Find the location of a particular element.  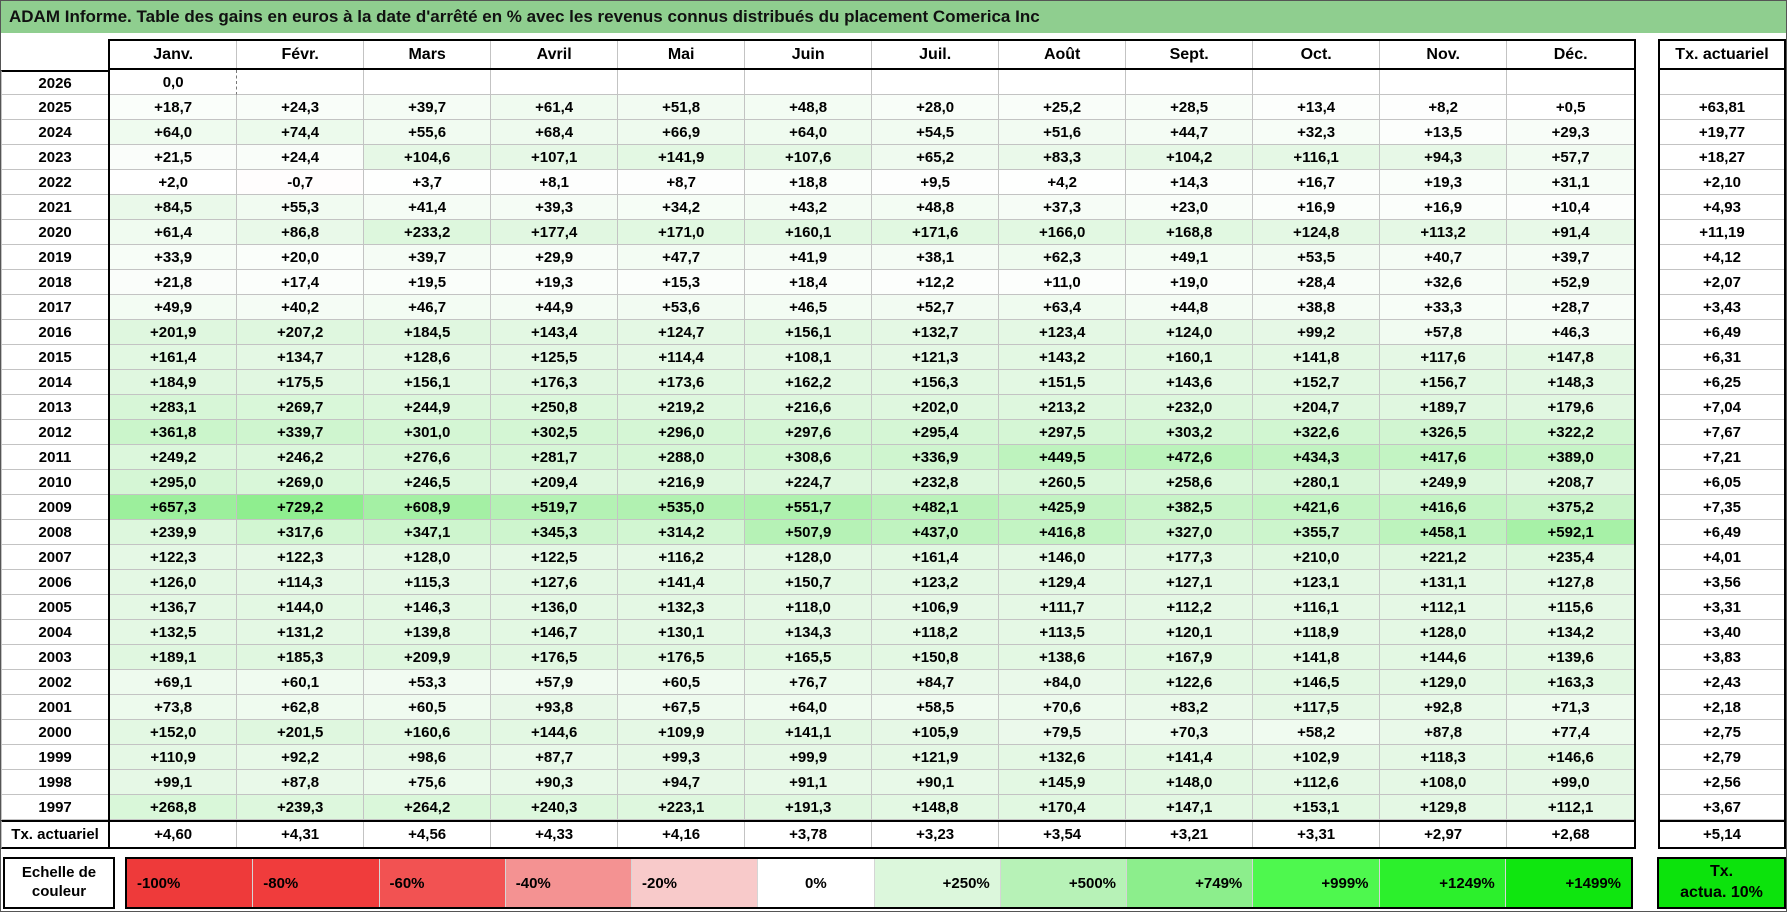

month-header: Avril is located at coordinates (555, 54).